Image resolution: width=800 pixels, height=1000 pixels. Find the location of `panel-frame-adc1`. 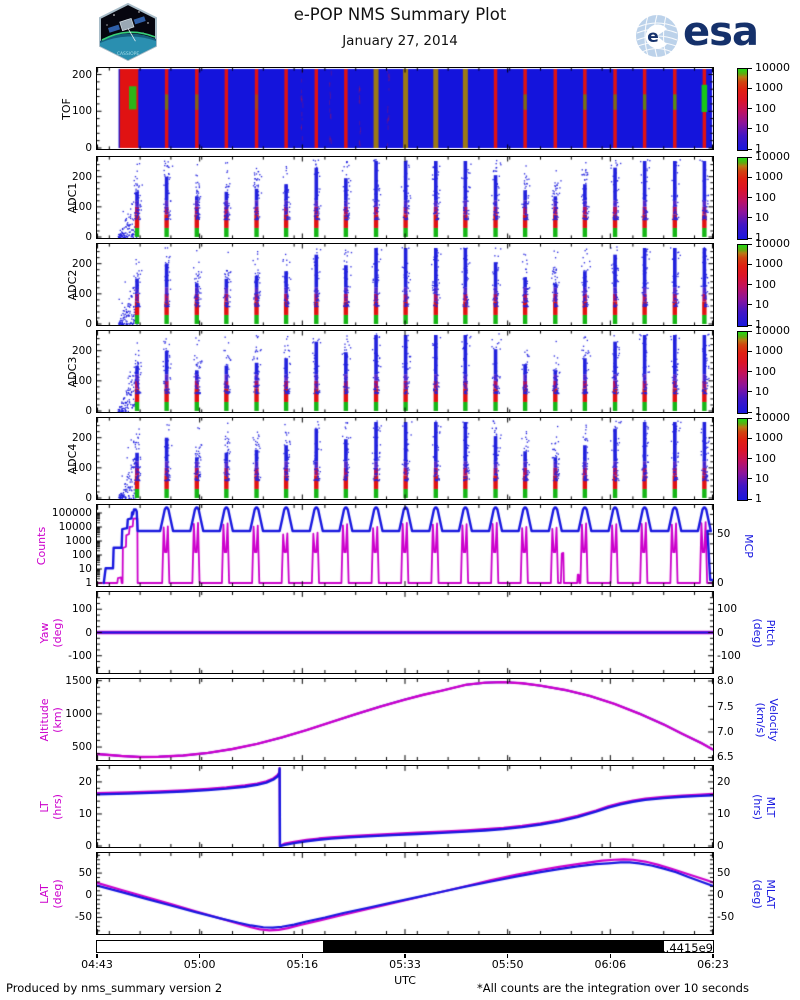

panel-frame-adc1 is located at coordinates (404, 197).